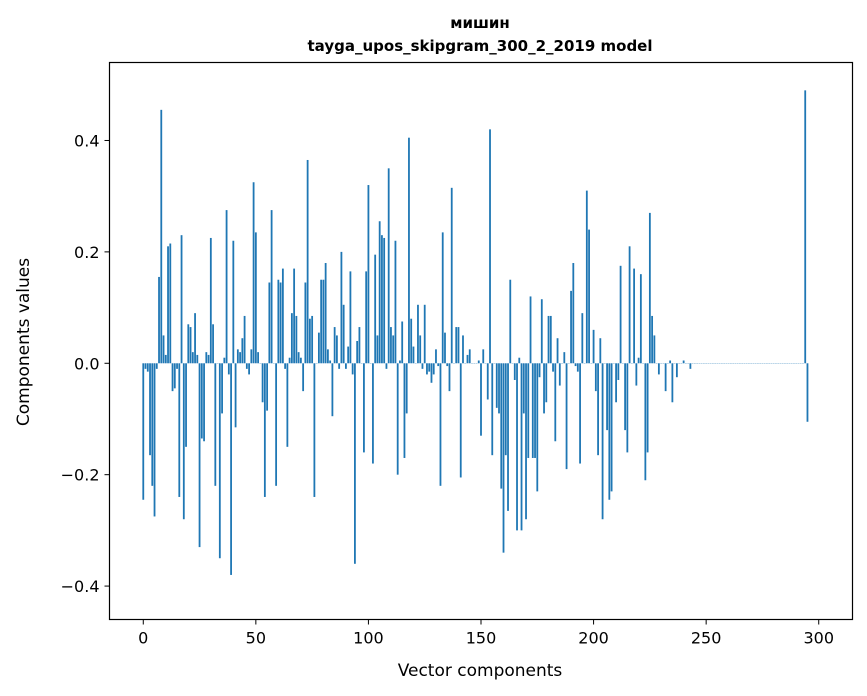 Image resolution: width=867 pixels, height=696 pixels. I want to click on x-axis-label: Vector components, so click(480, 671).